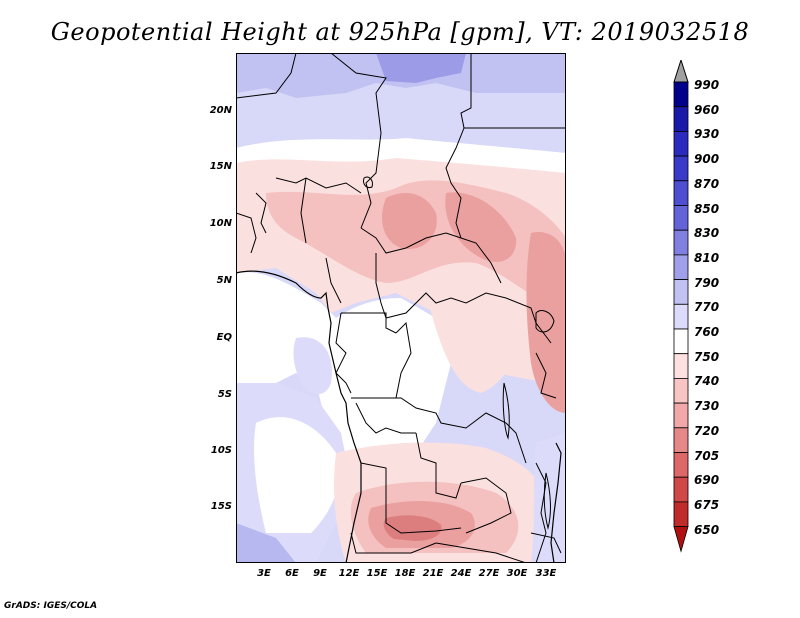  I want to click on lon-label: 18E, so click(405, 573).